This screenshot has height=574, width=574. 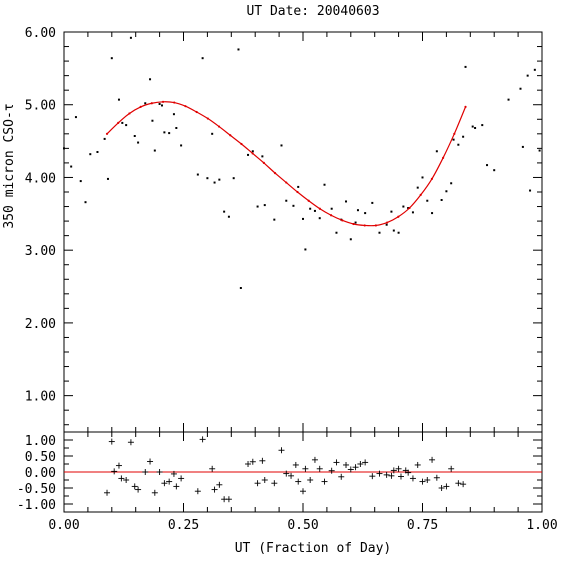 I want to click on y-tick-label: 1.00, so click(x=40, y=397).